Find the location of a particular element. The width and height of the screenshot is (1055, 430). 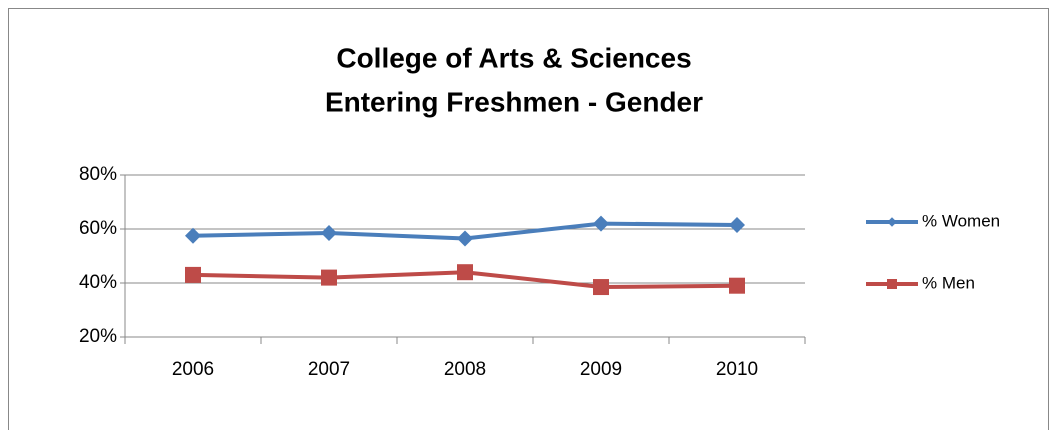

x-tick-label: 2010 is located at coordinates (737, 369).